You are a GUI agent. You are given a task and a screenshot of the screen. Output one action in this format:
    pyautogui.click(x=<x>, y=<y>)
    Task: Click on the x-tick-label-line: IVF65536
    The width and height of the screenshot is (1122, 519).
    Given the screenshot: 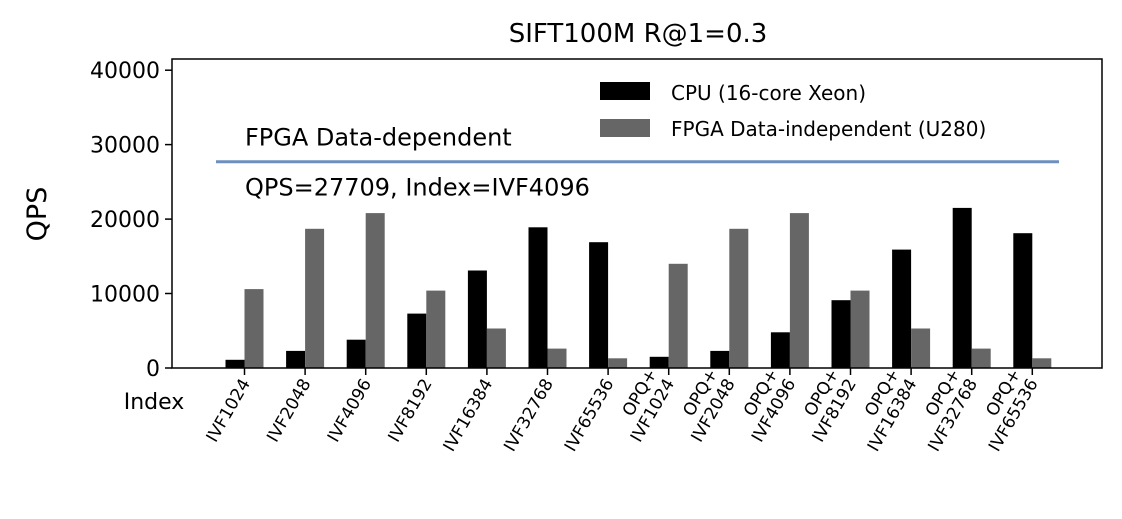 What is the action you would take?
    pyautogui.click(x=590, y=416)
    